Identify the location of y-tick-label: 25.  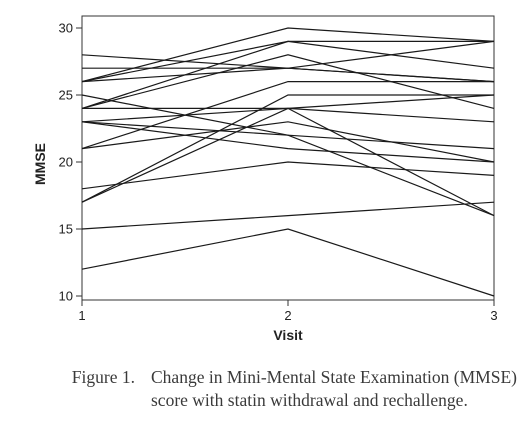
(66, 95).